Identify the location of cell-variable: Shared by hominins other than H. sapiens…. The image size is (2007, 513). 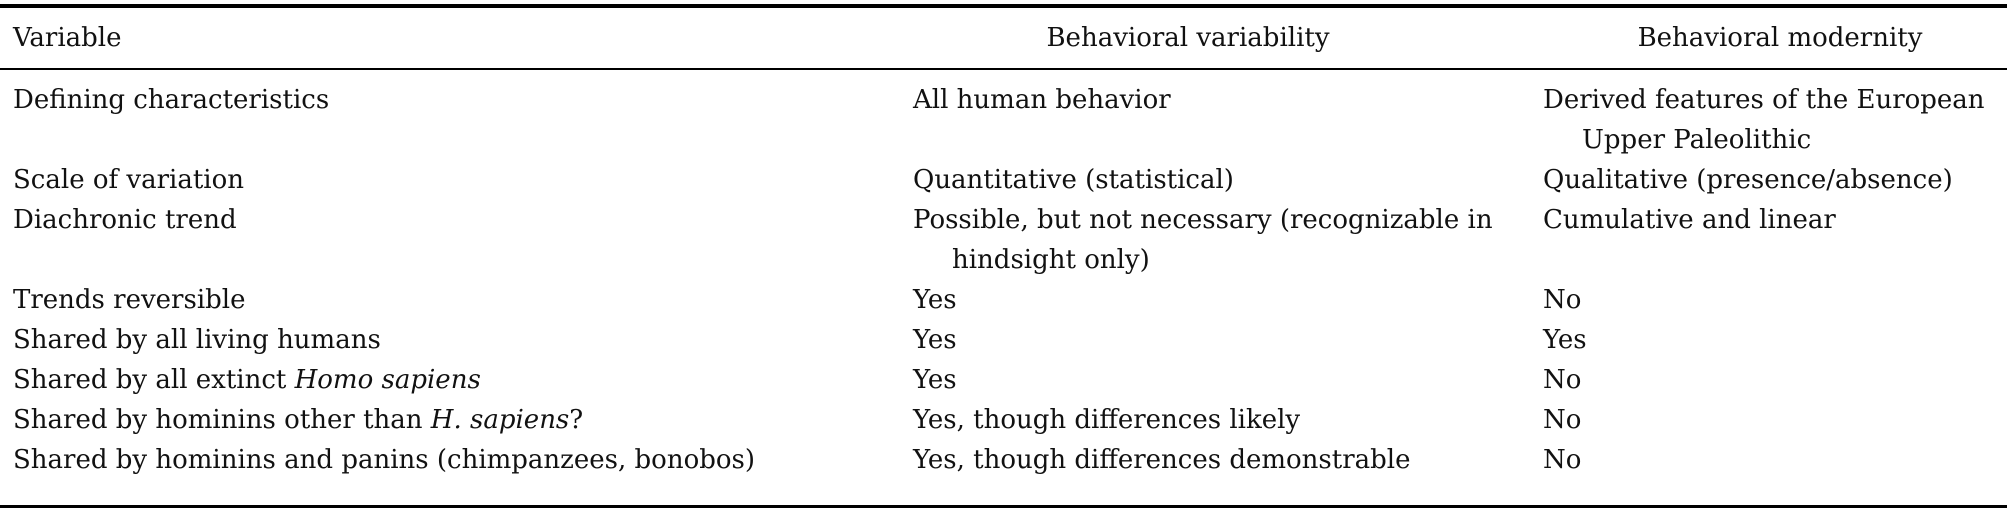
(456, 420).